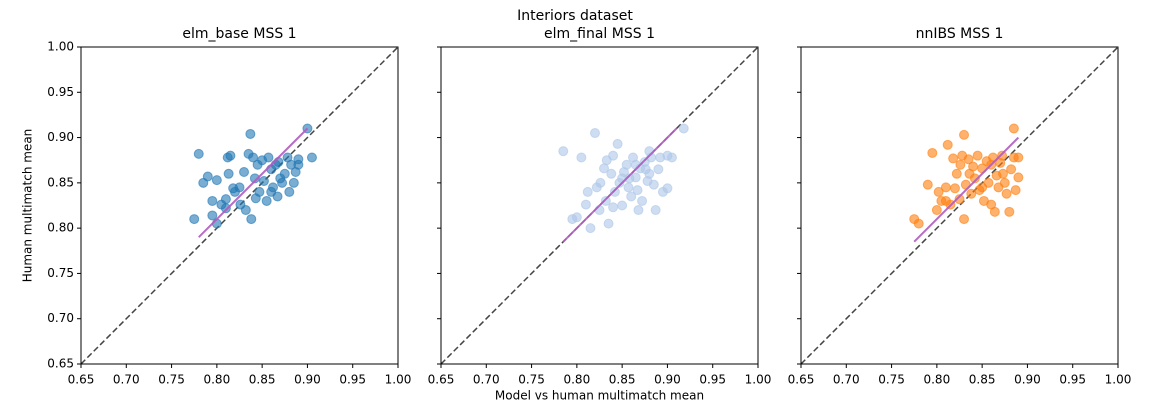 Image resolution: width=1150 pixels, height=400 pixels. I want to click on y-tick-label: 0.95, so click(60, 92).